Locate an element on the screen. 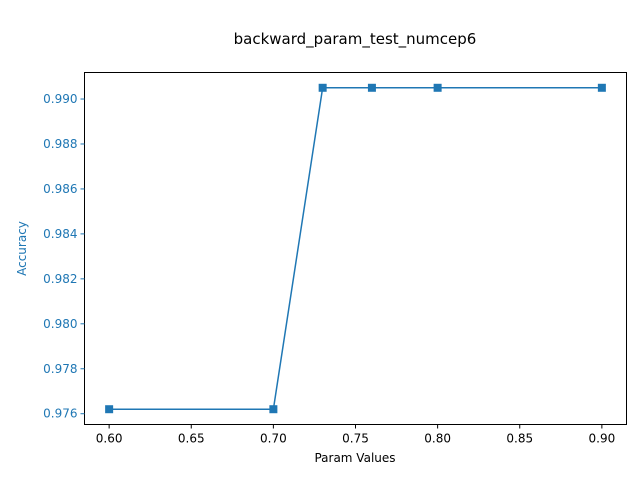 The height and width of the screenshot is (480, 640). y-tick-label: 0.986 is located at coordinates (60, 189).